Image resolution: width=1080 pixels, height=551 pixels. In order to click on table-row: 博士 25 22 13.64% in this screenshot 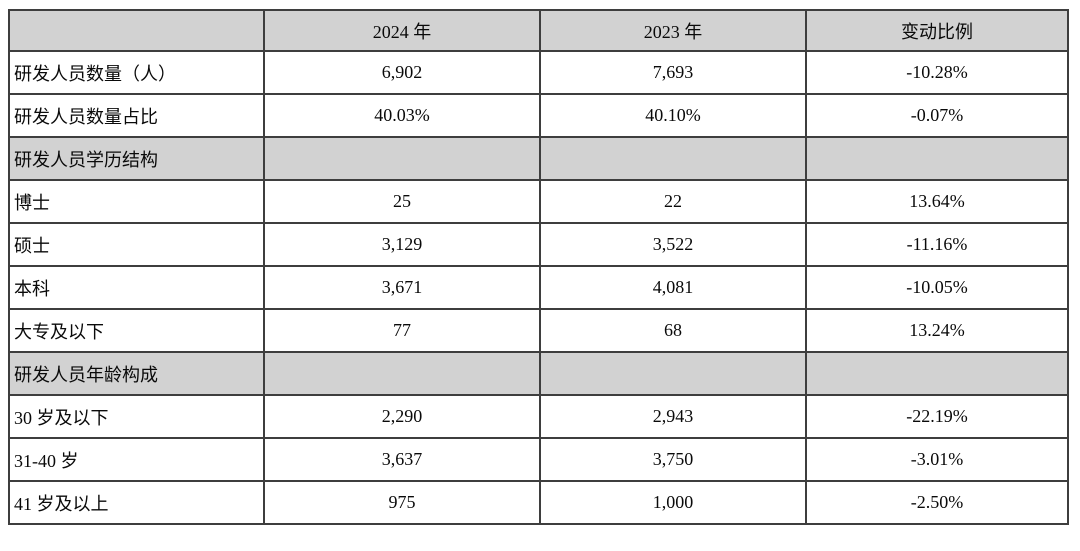, I will do `click(538, 201)`.